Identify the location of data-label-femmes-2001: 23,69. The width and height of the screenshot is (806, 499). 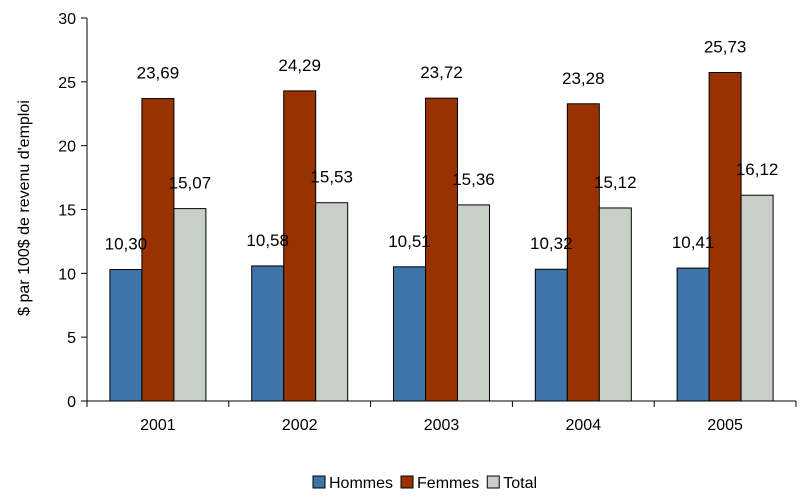
(158, 73).